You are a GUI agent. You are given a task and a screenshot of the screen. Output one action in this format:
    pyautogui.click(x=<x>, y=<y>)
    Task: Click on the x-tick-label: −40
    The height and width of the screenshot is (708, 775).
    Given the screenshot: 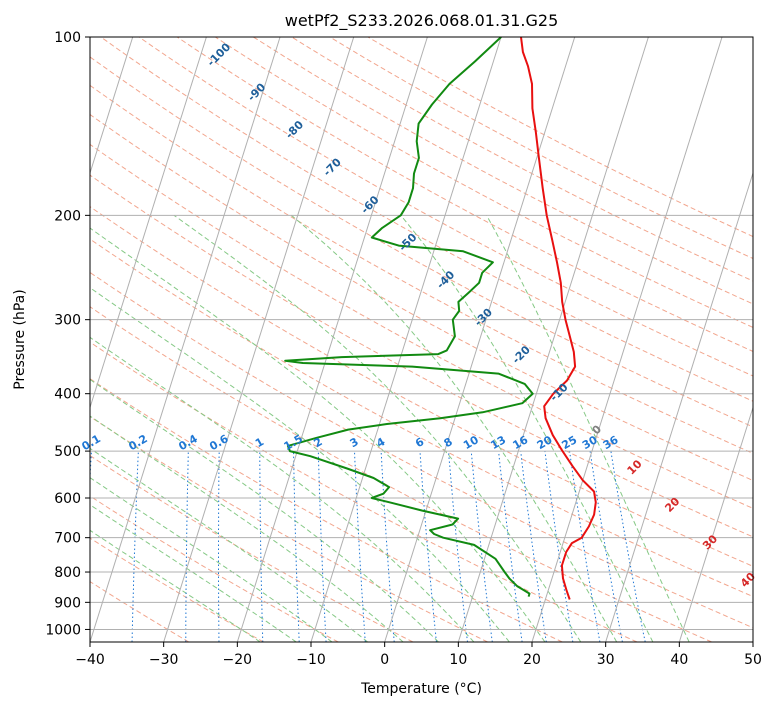 What is the action you would take?
    pyautogui.click(x=90, y=660)
    